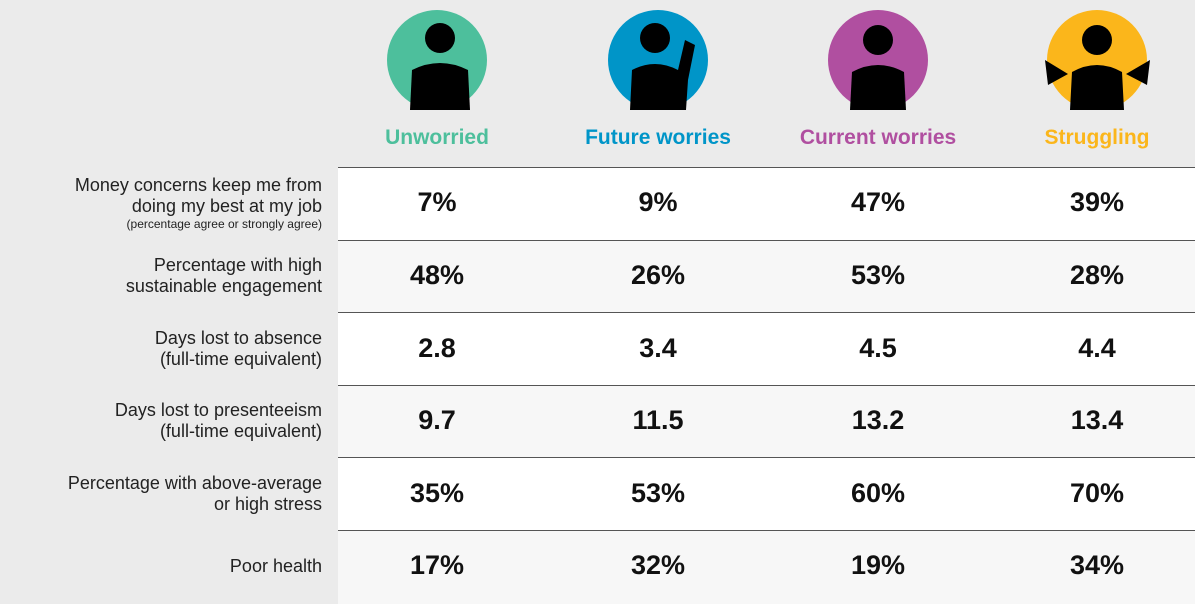  Describe the element at coordinates (658, 60) in the screenshot. I see `icon-future-worries` at that location.